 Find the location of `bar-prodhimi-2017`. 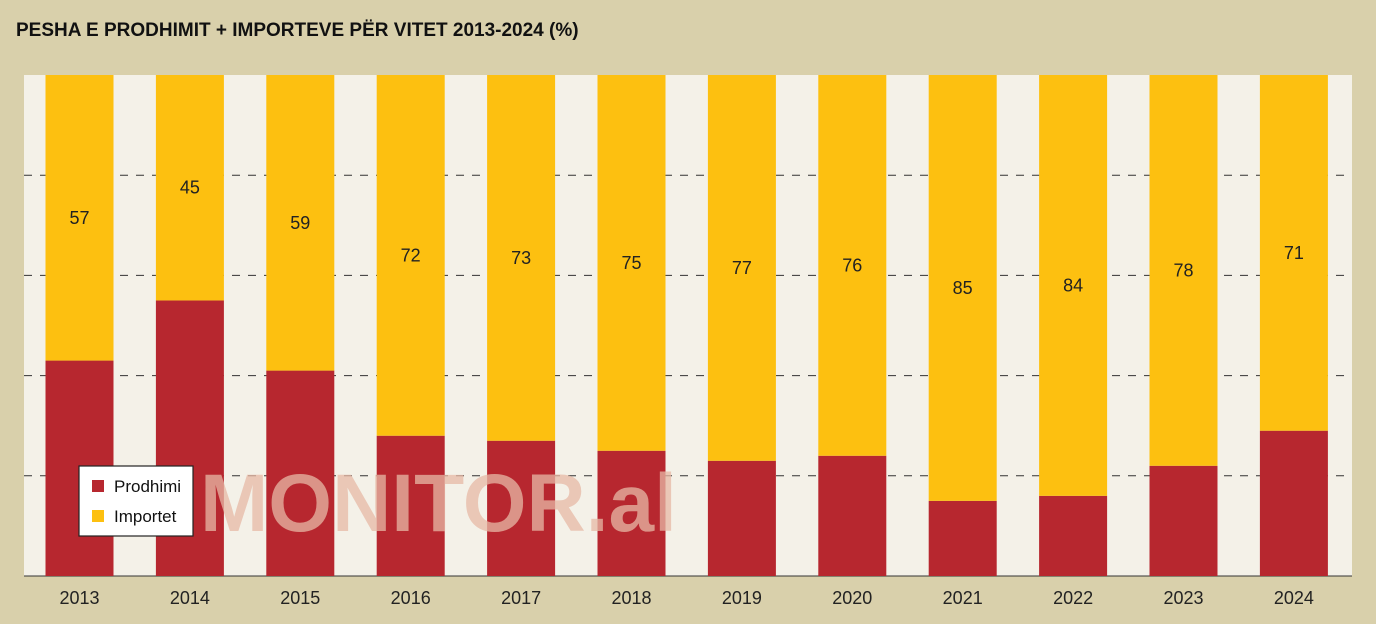

bar-prodhimi-2017 is located at coordinates (521, 508).